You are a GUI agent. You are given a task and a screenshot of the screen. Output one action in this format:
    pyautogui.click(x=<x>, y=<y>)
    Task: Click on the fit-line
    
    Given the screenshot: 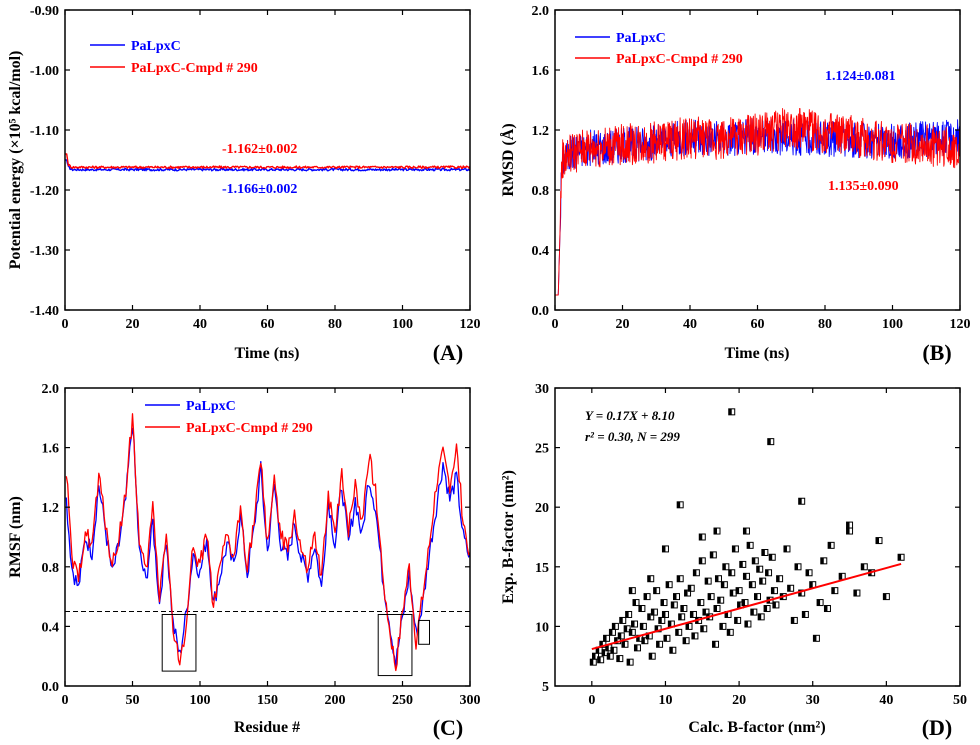 What is the action you would take?
    pyautogui.click(x=746, y=606)
    